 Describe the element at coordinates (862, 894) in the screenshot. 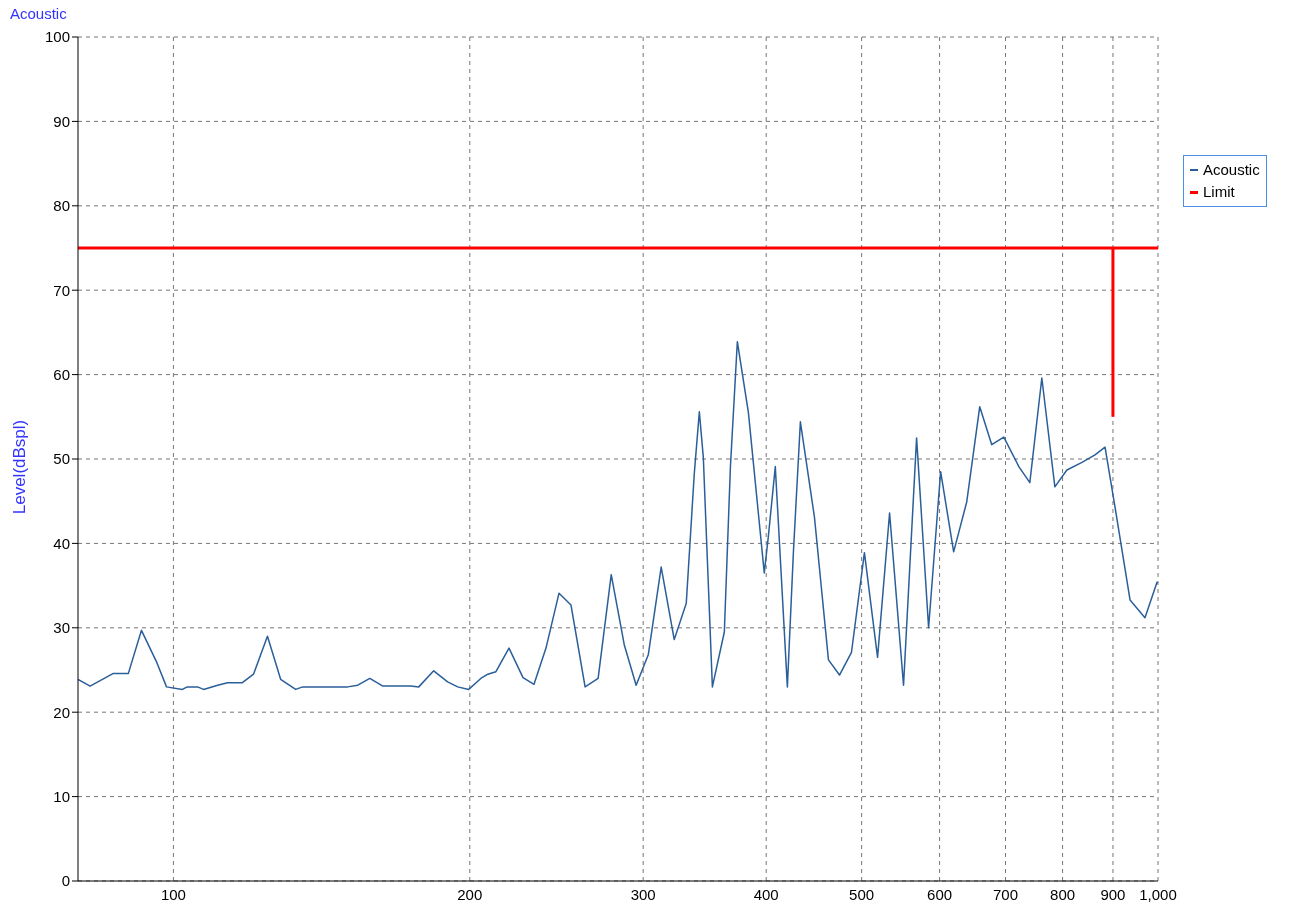

I see `x-tick-label: 500` at that location.